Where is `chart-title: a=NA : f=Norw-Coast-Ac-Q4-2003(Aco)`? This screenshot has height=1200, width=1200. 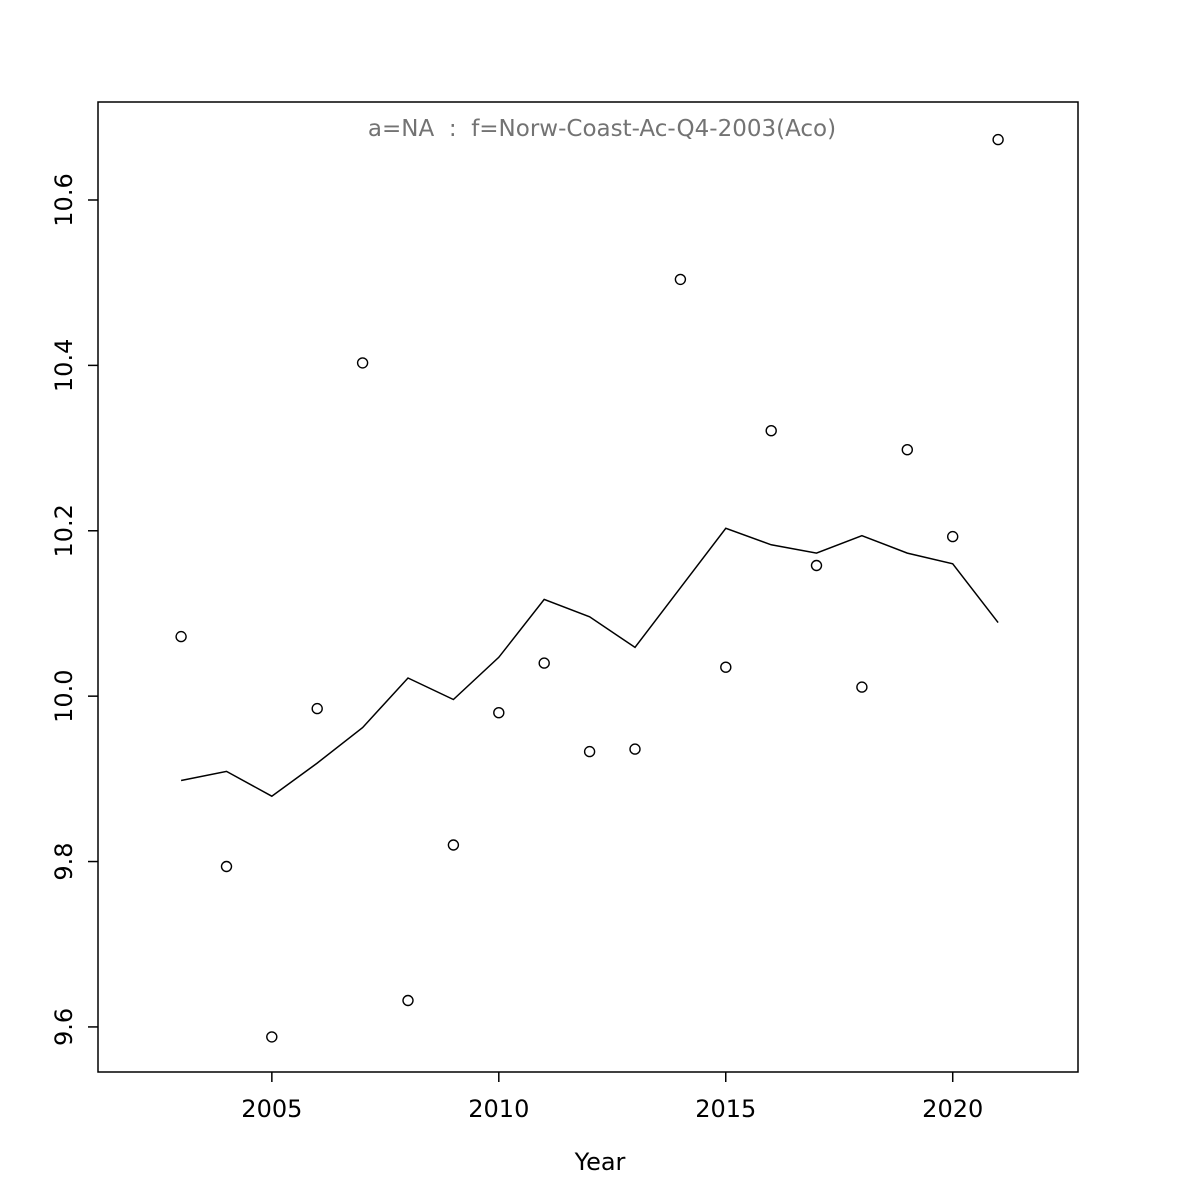 chart-title: a=NA : f=Norw-Coast-Ac-Q4-2003(Aco) is located at coordinates (602, 129).